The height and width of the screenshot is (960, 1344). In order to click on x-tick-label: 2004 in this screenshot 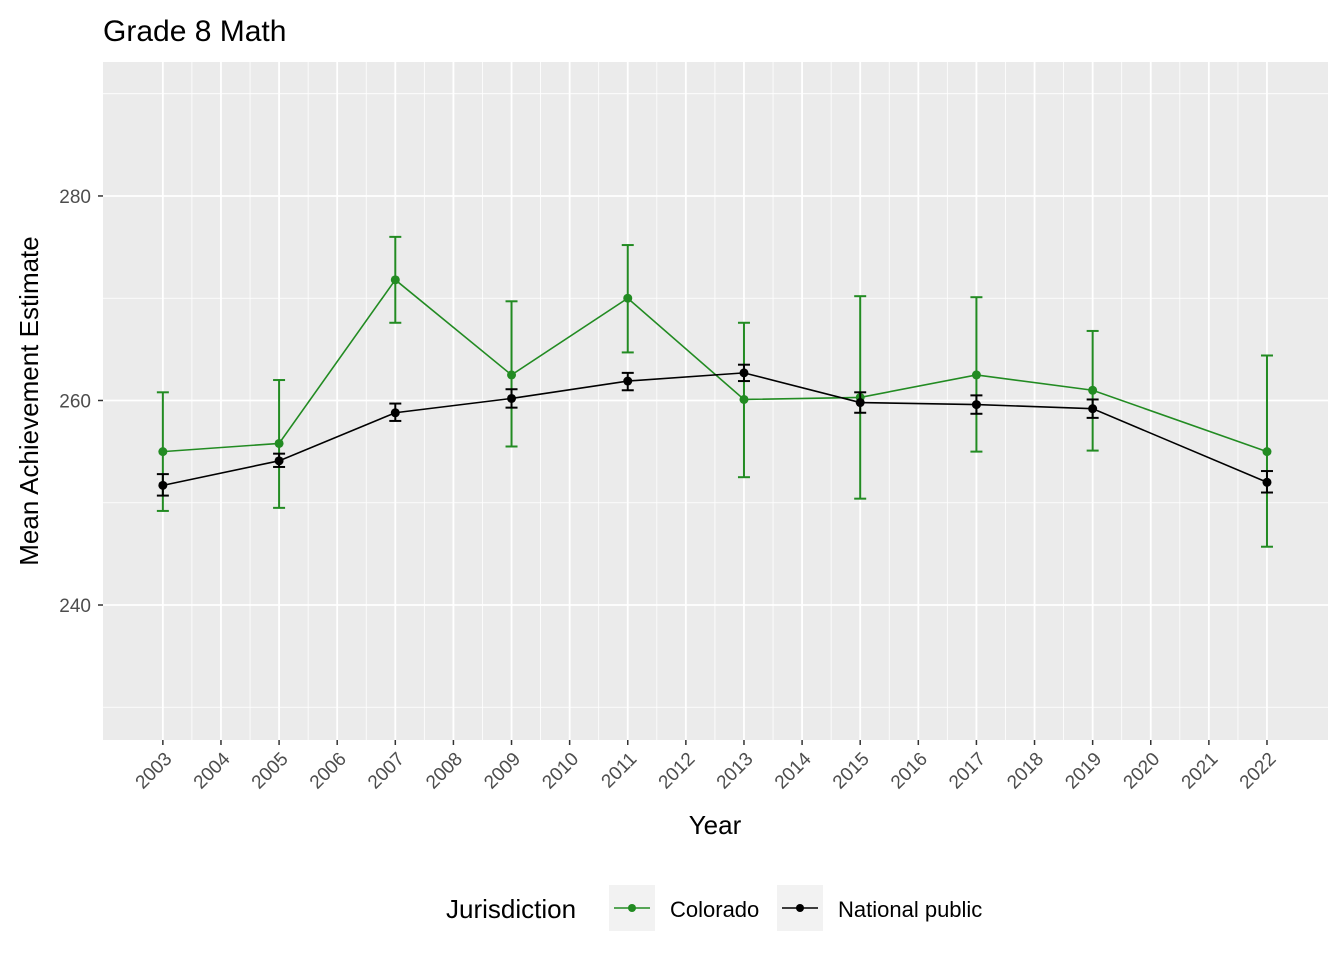, I will do `click(212, 770)`.